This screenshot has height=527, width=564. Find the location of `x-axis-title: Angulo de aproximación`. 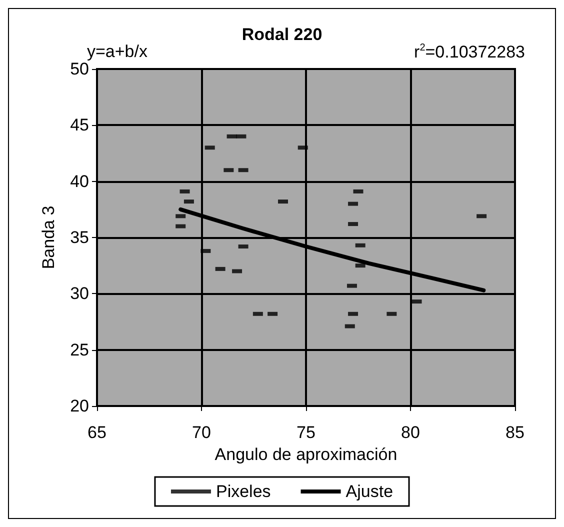

x-axis-title: Angulo de aproximación is located at coordinates (306, 454).